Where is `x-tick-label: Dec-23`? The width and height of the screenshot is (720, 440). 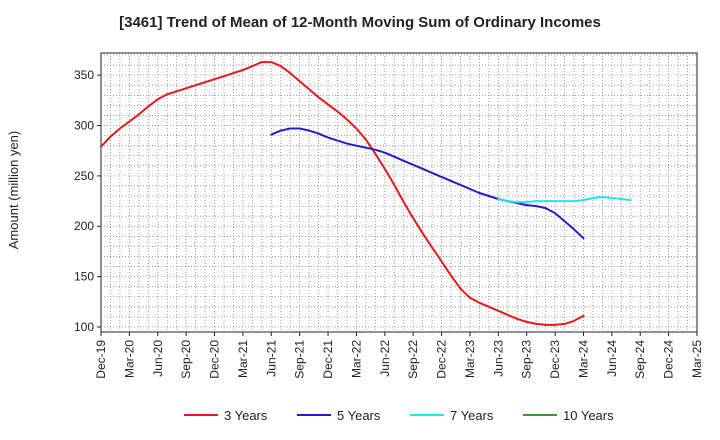
x-tick-label: Dec-23 is located at coordinates (555, 359).